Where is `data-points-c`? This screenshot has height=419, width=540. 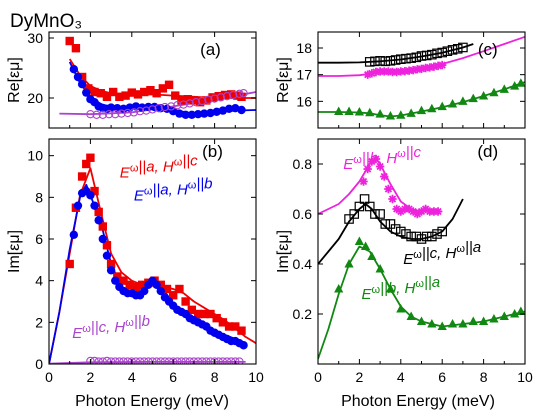
data-points-c is located at coordinates (429, 81).